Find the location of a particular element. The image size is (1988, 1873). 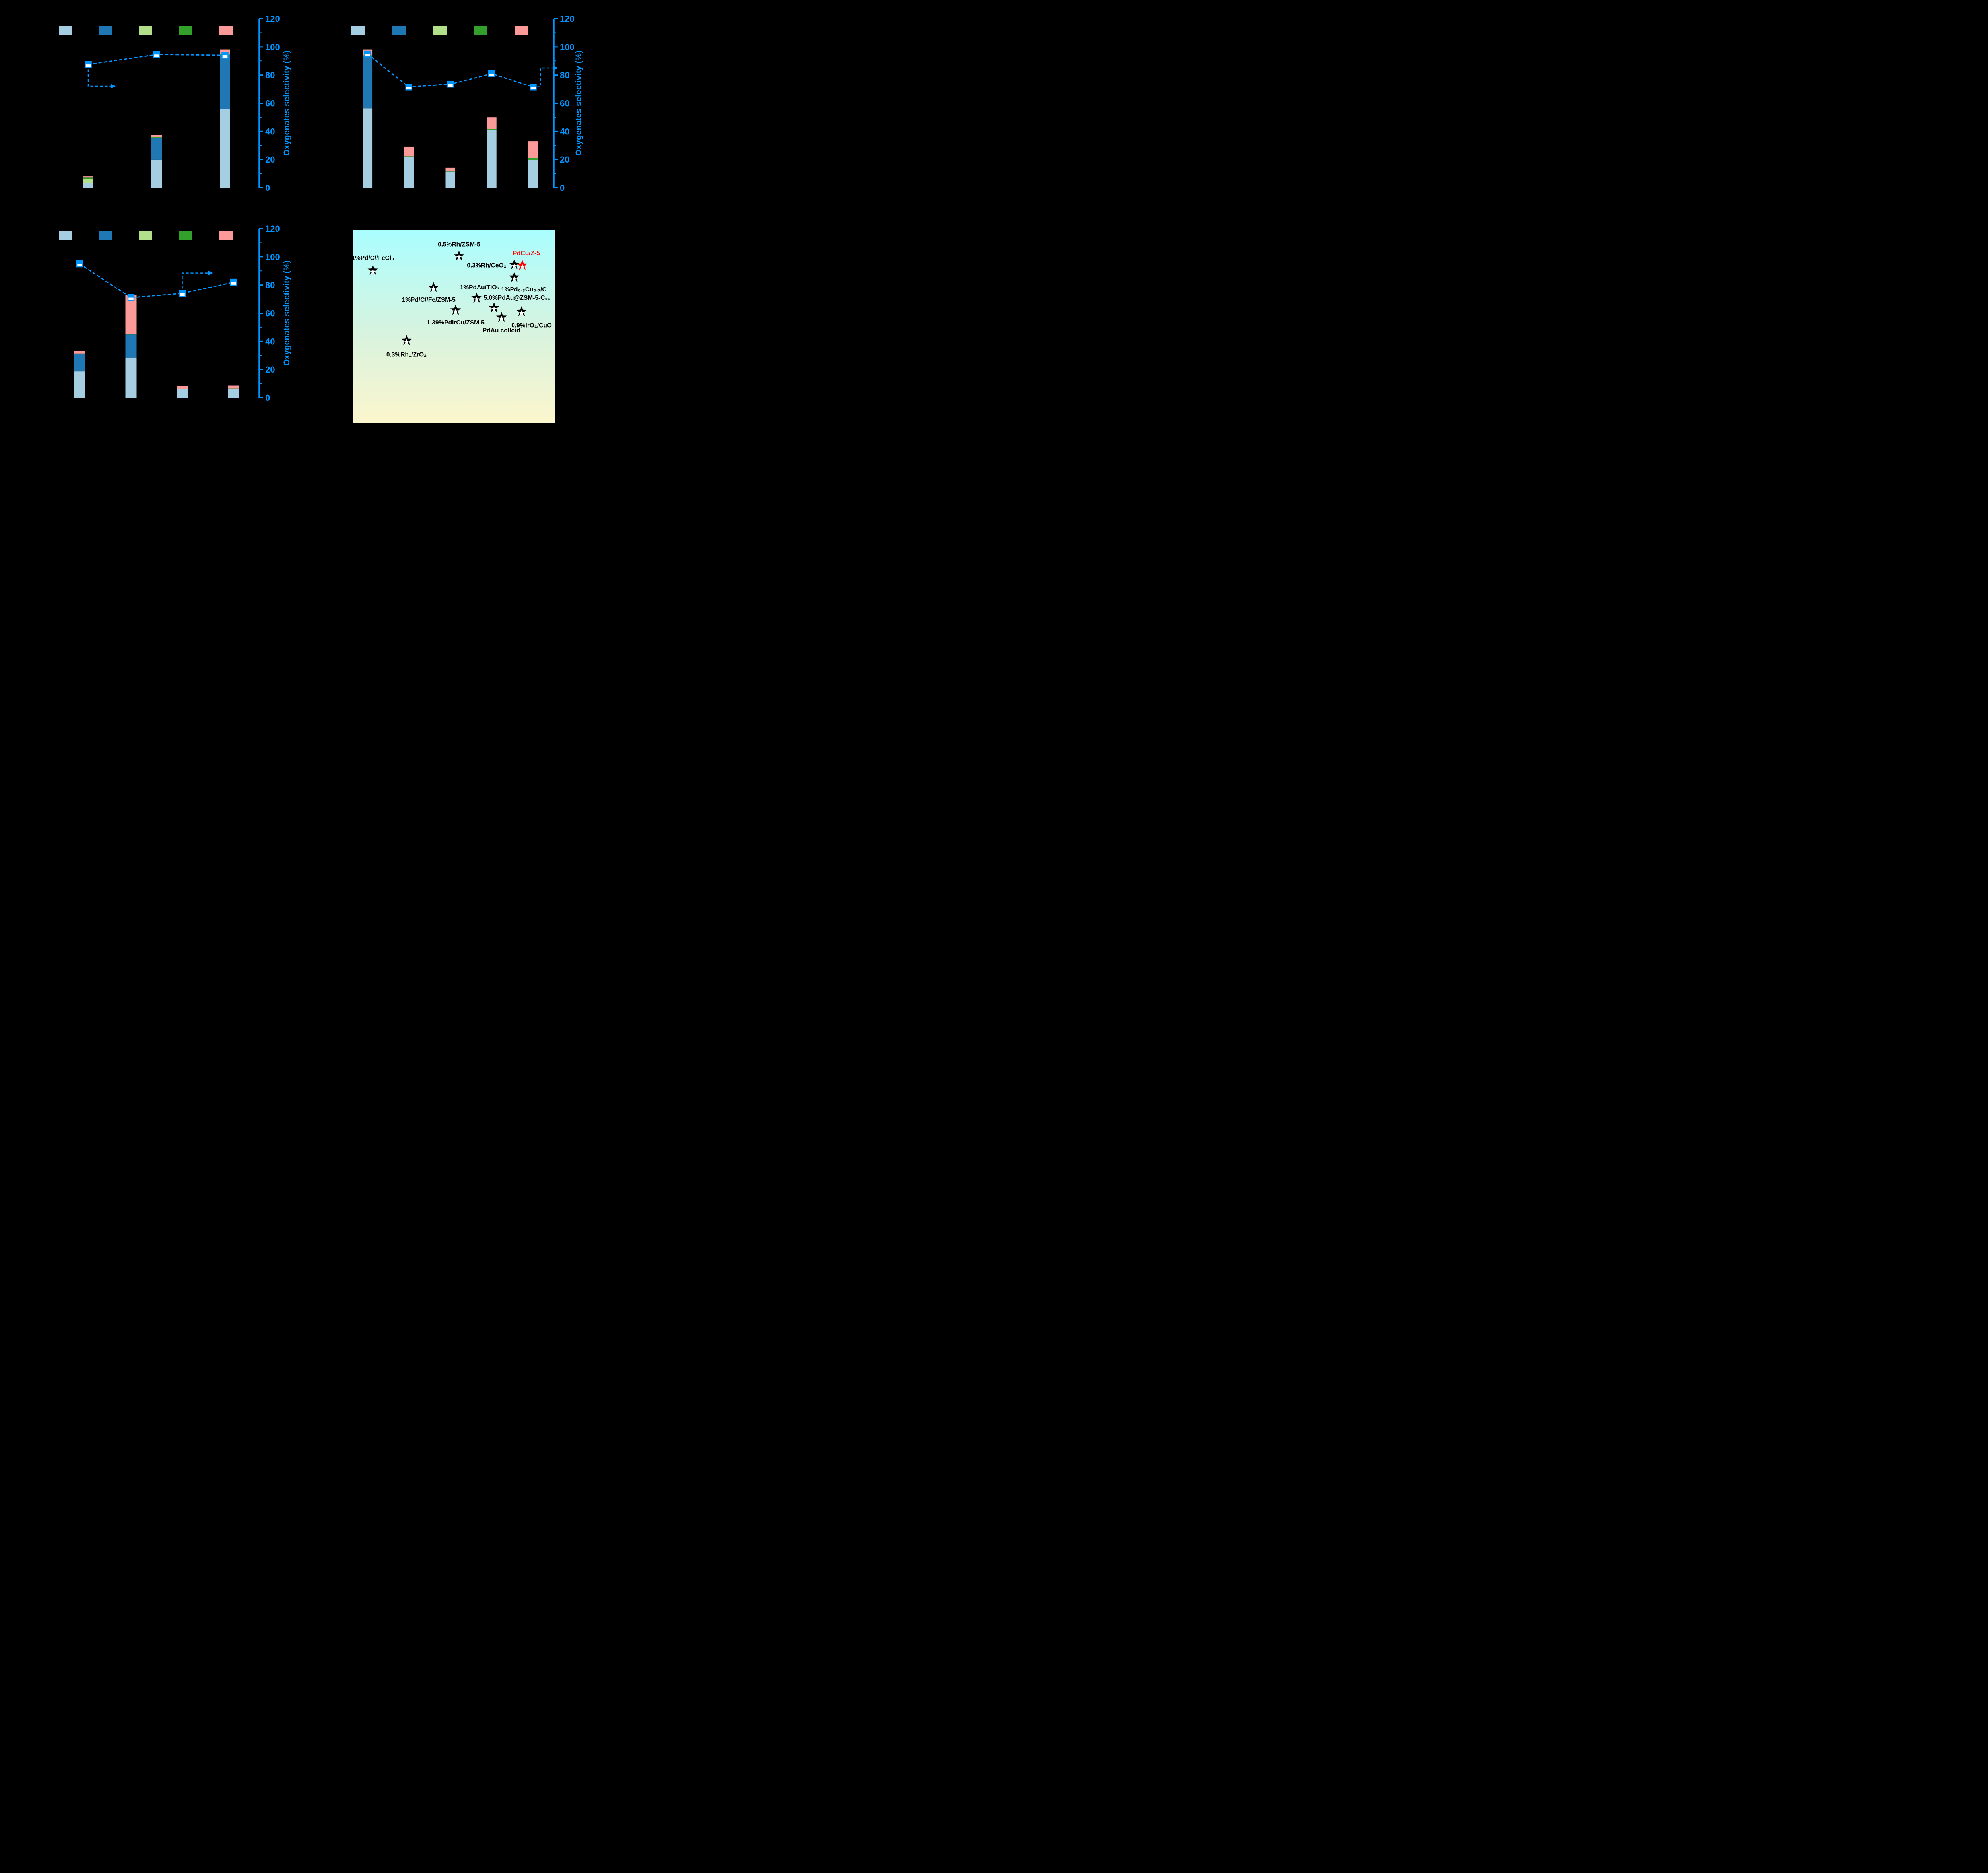

left-tick-label: 80 is located at coordinates (336, 120).